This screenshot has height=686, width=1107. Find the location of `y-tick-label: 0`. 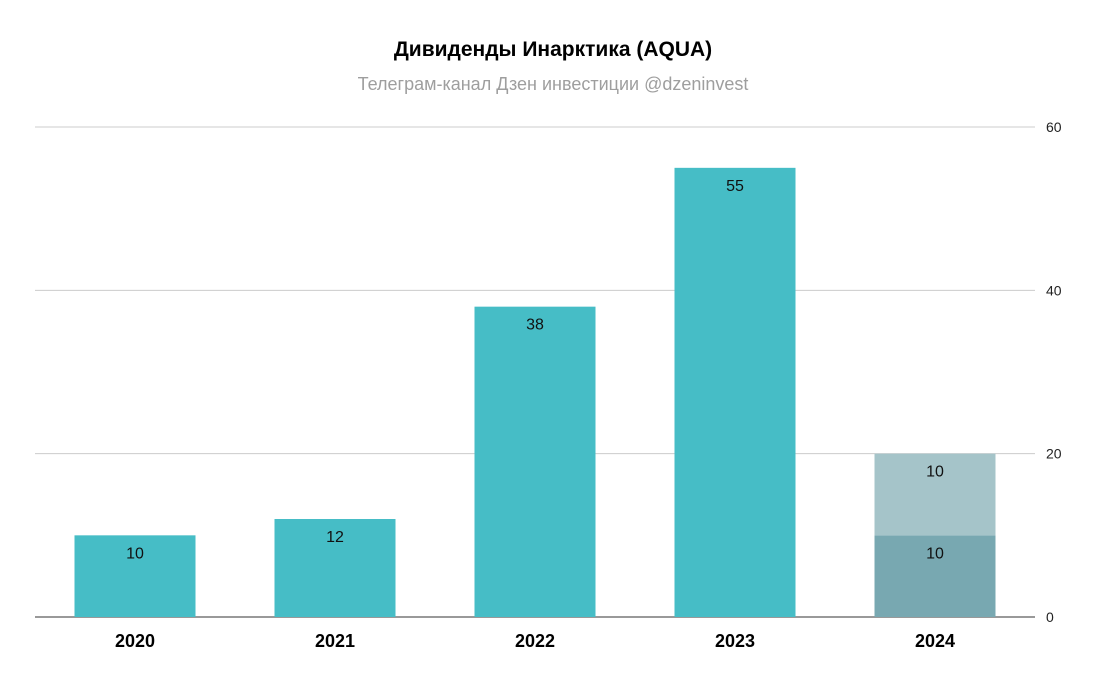

y-tick-label: 0 is located at coordinates (1050, 617).